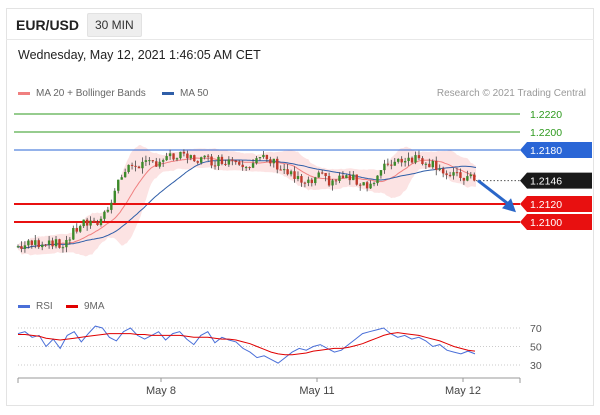 Image resolution: width=600 pixels, height=415 pixels. What do you see at coordinates (546, 133) in the screenshot?
I see `level-label: 1.2200` at bounding box center [546, 133].